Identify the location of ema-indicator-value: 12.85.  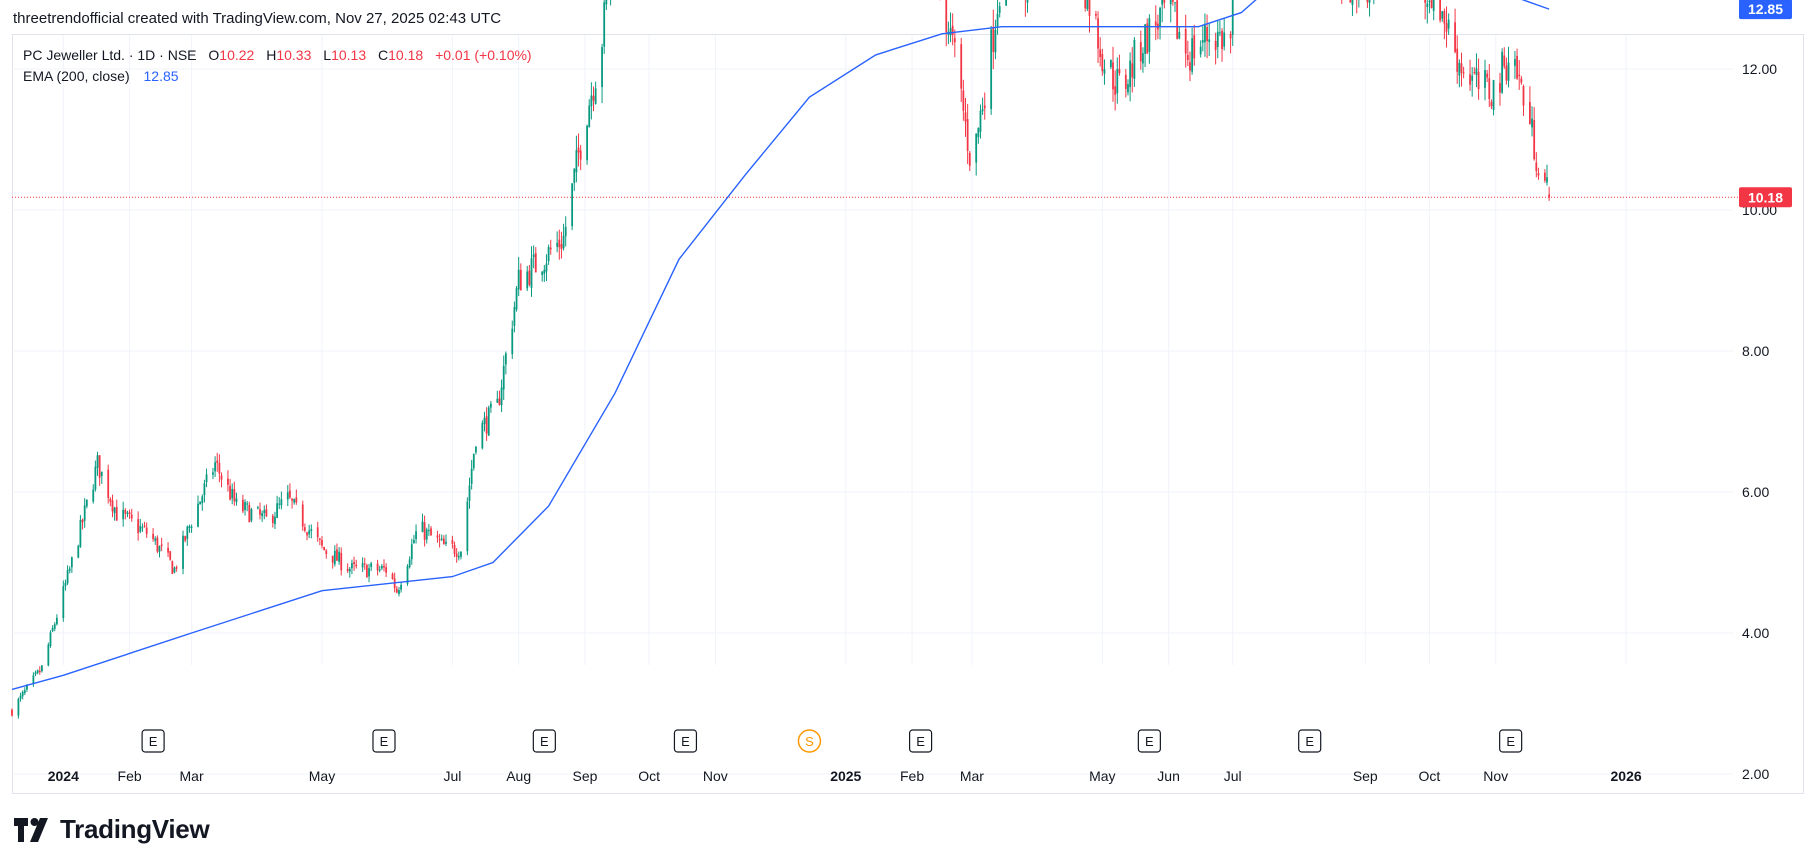
(161, 76).